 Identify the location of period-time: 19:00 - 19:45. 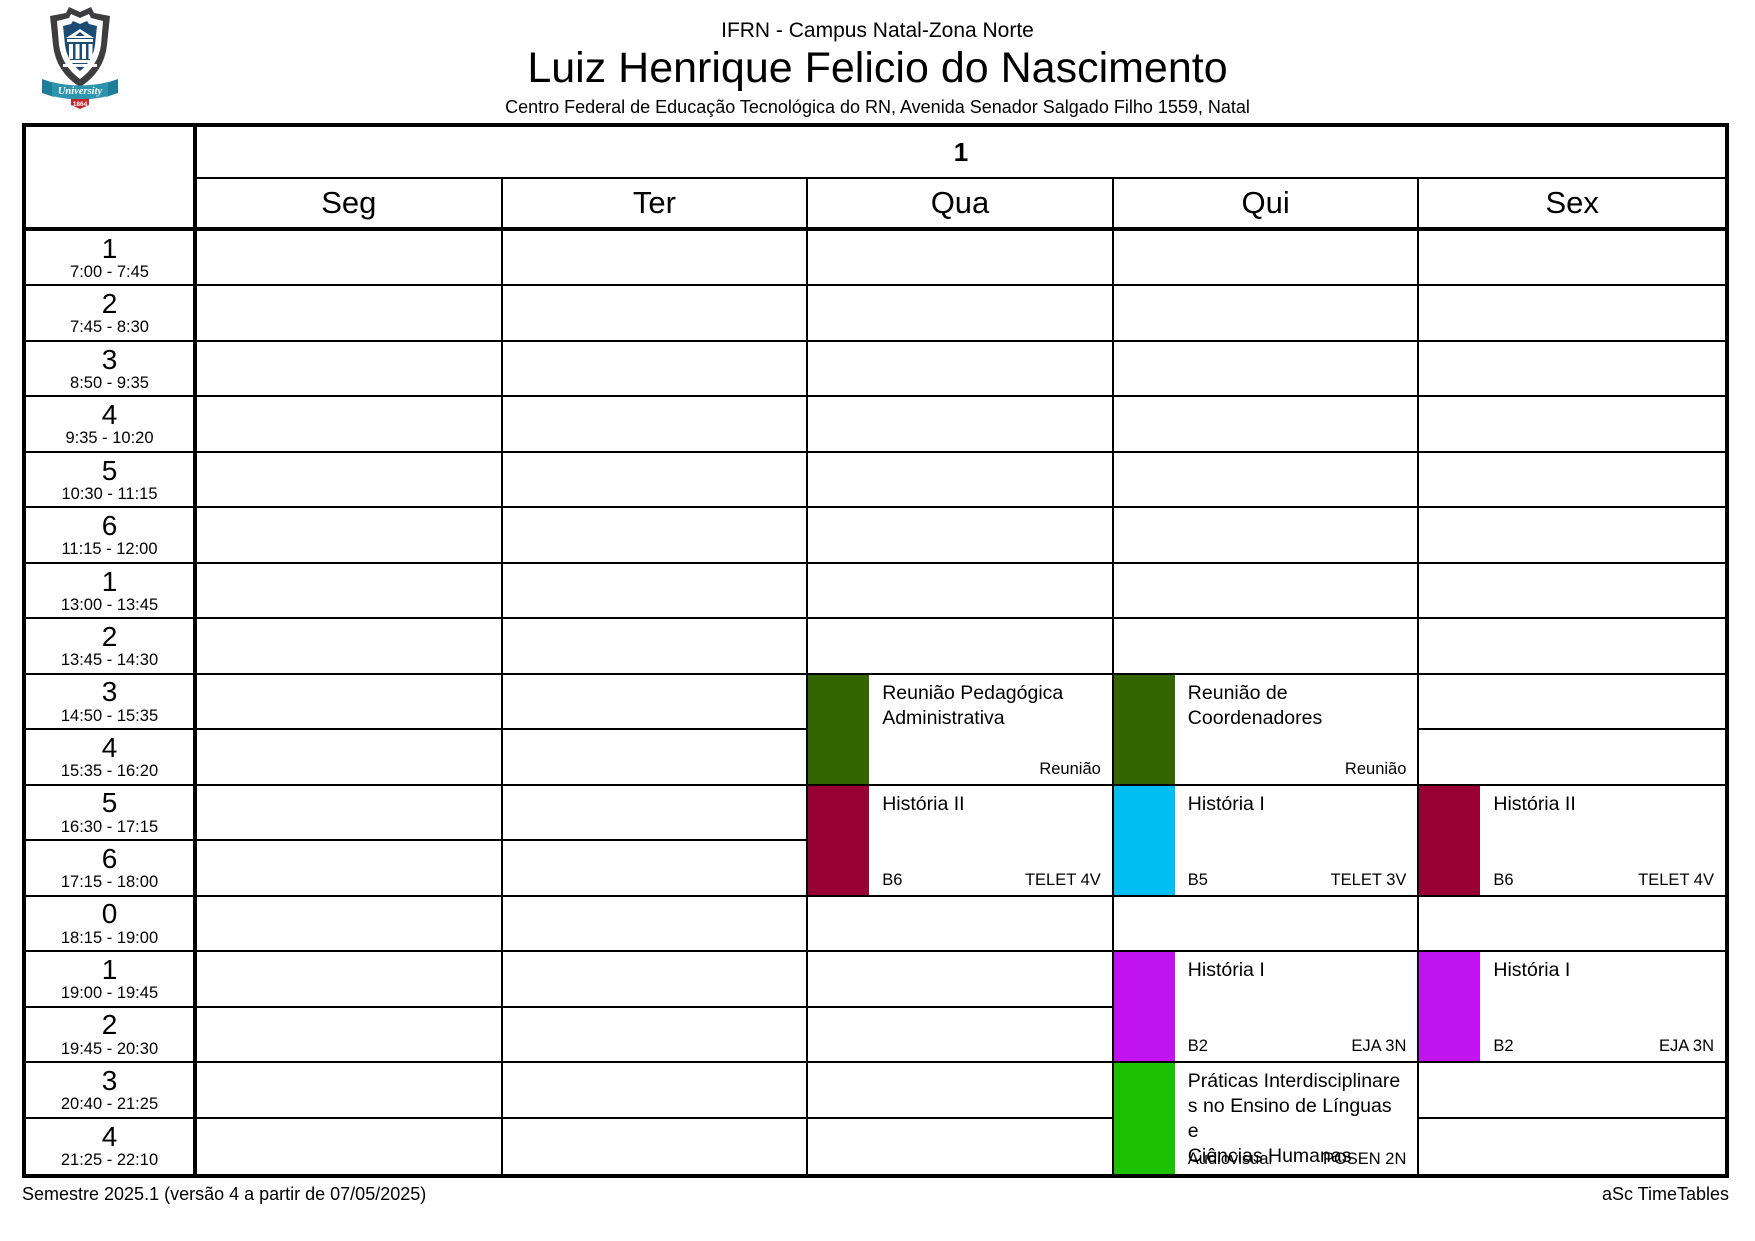
(109, 993).